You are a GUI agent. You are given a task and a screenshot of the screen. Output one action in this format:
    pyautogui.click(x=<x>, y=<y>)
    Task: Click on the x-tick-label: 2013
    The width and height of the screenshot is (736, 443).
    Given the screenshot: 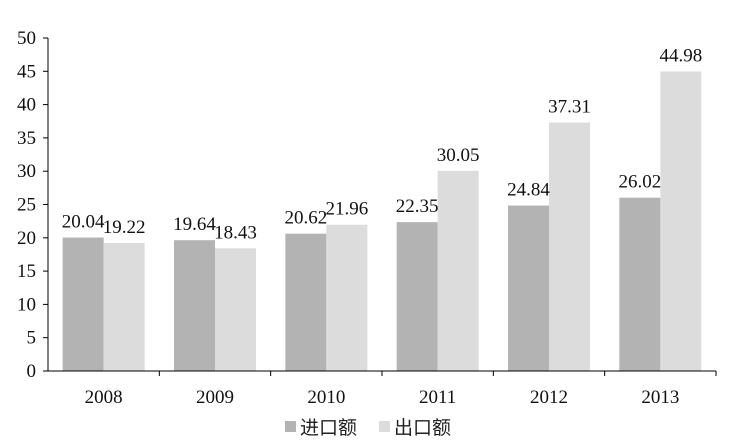 What is the action you would take?
    pyautogui.click(x=660, y=397)
    